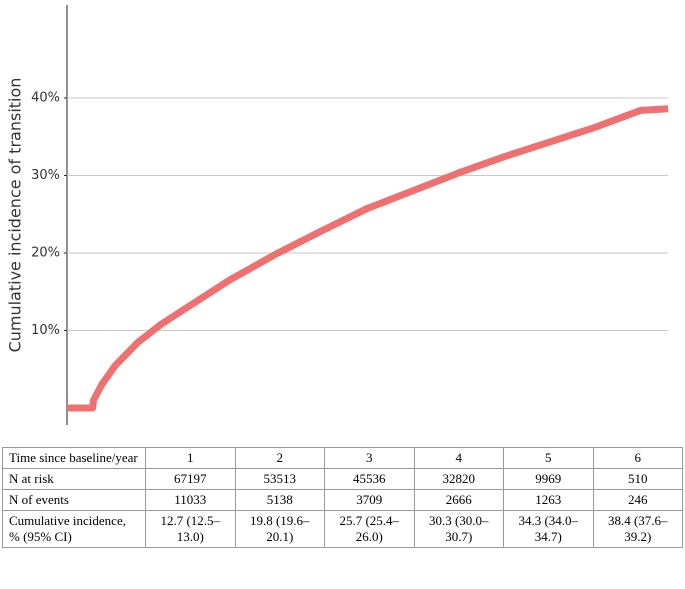 This screenshot has height=589, width=685. I want to click on table-cell: 246, so click(637, 500).